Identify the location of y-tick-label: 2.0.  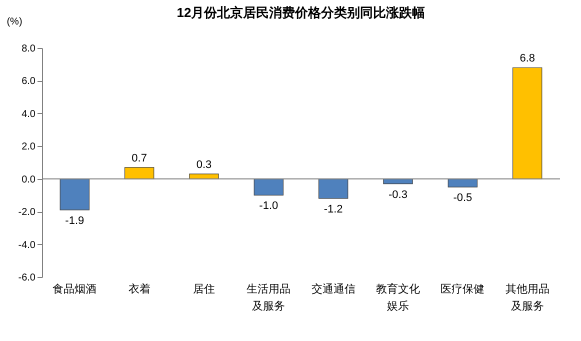
(29, 147).